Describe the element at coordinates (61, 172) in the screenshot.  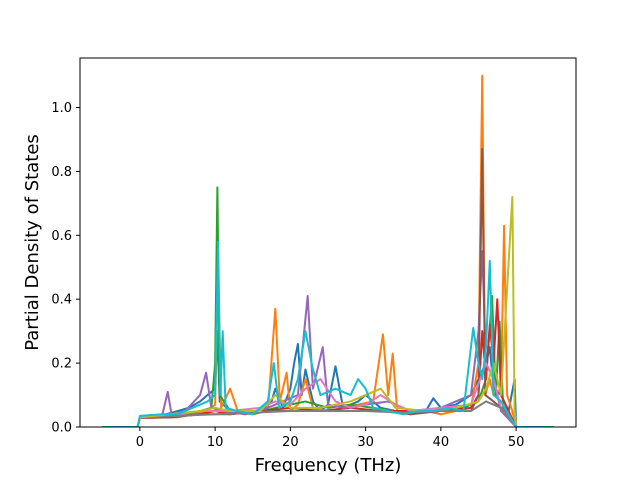
I see `y-tick-label: 0.8` at that location.